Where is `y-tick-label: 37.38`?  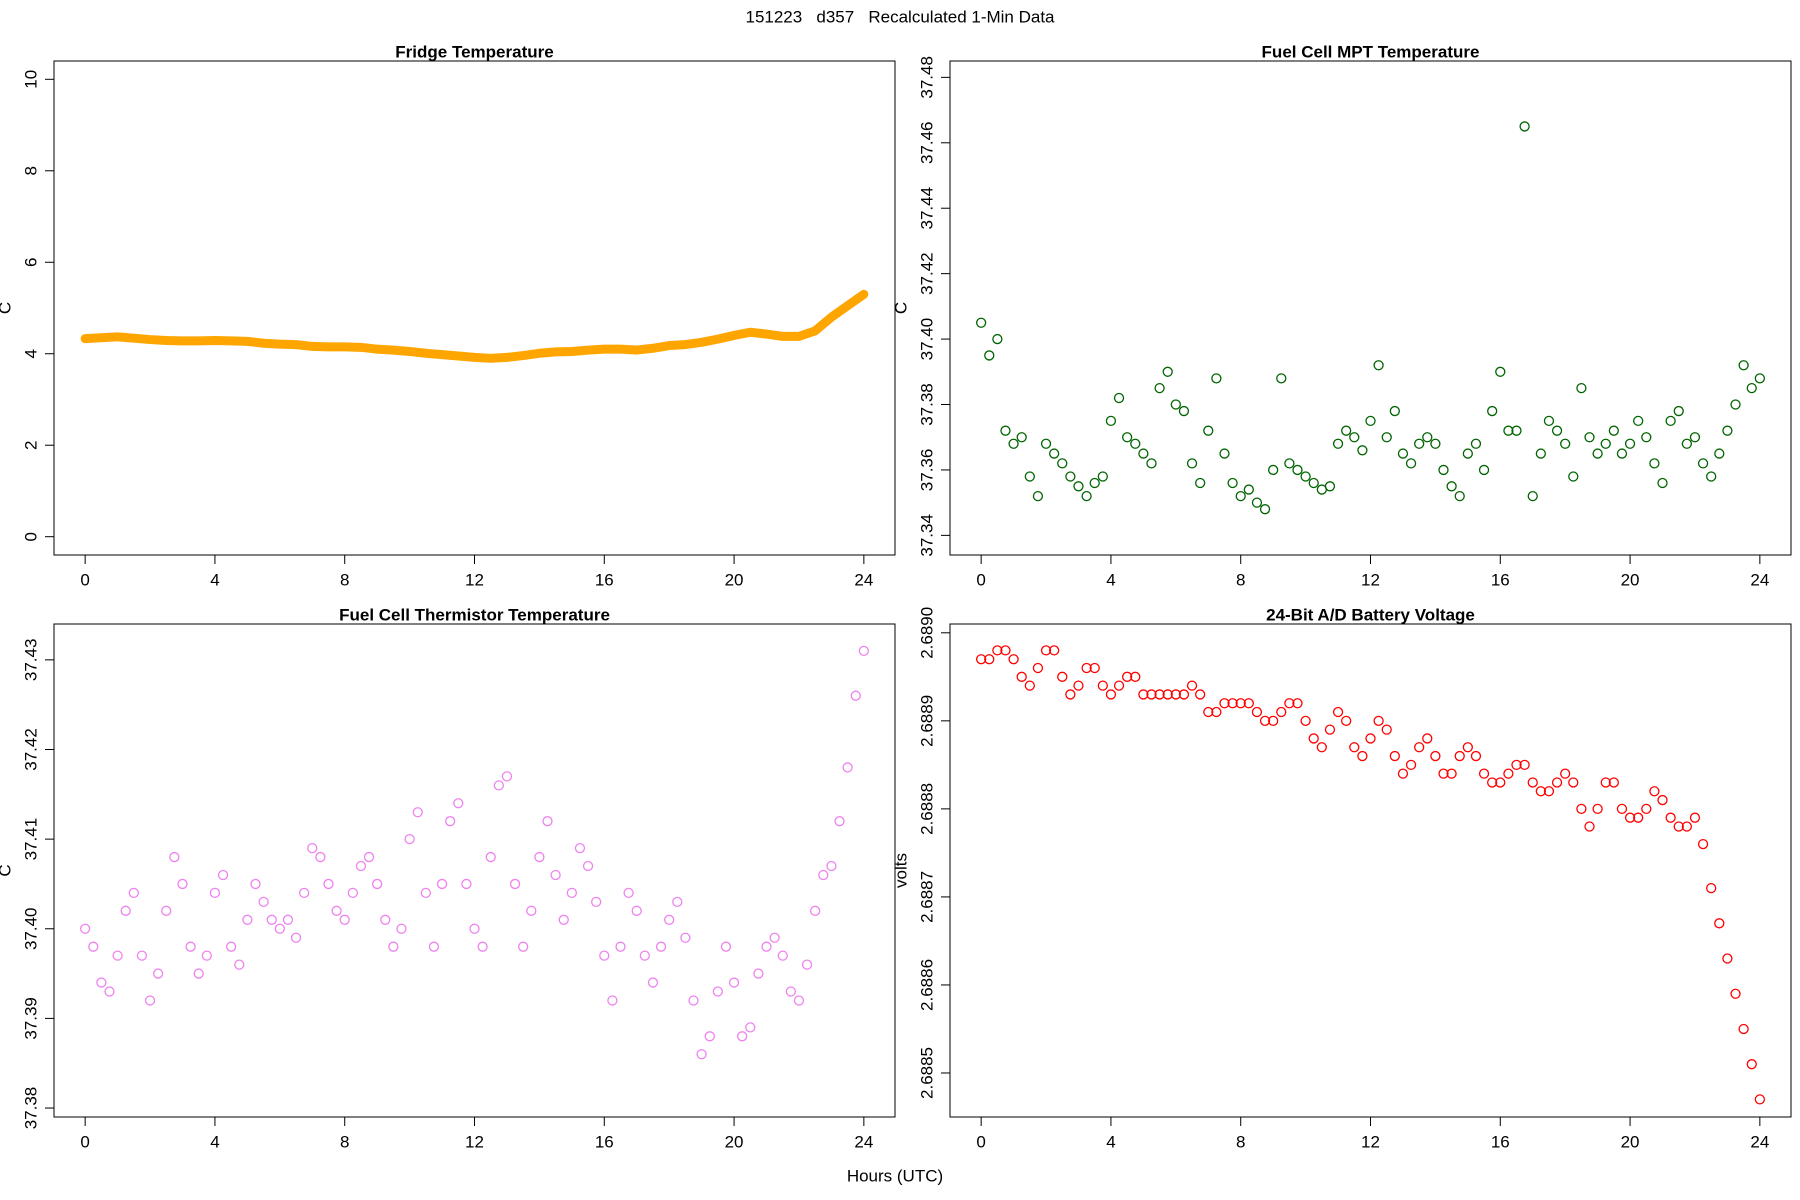 y-tick-label: 37.38 is located at coordinates (926, 404).